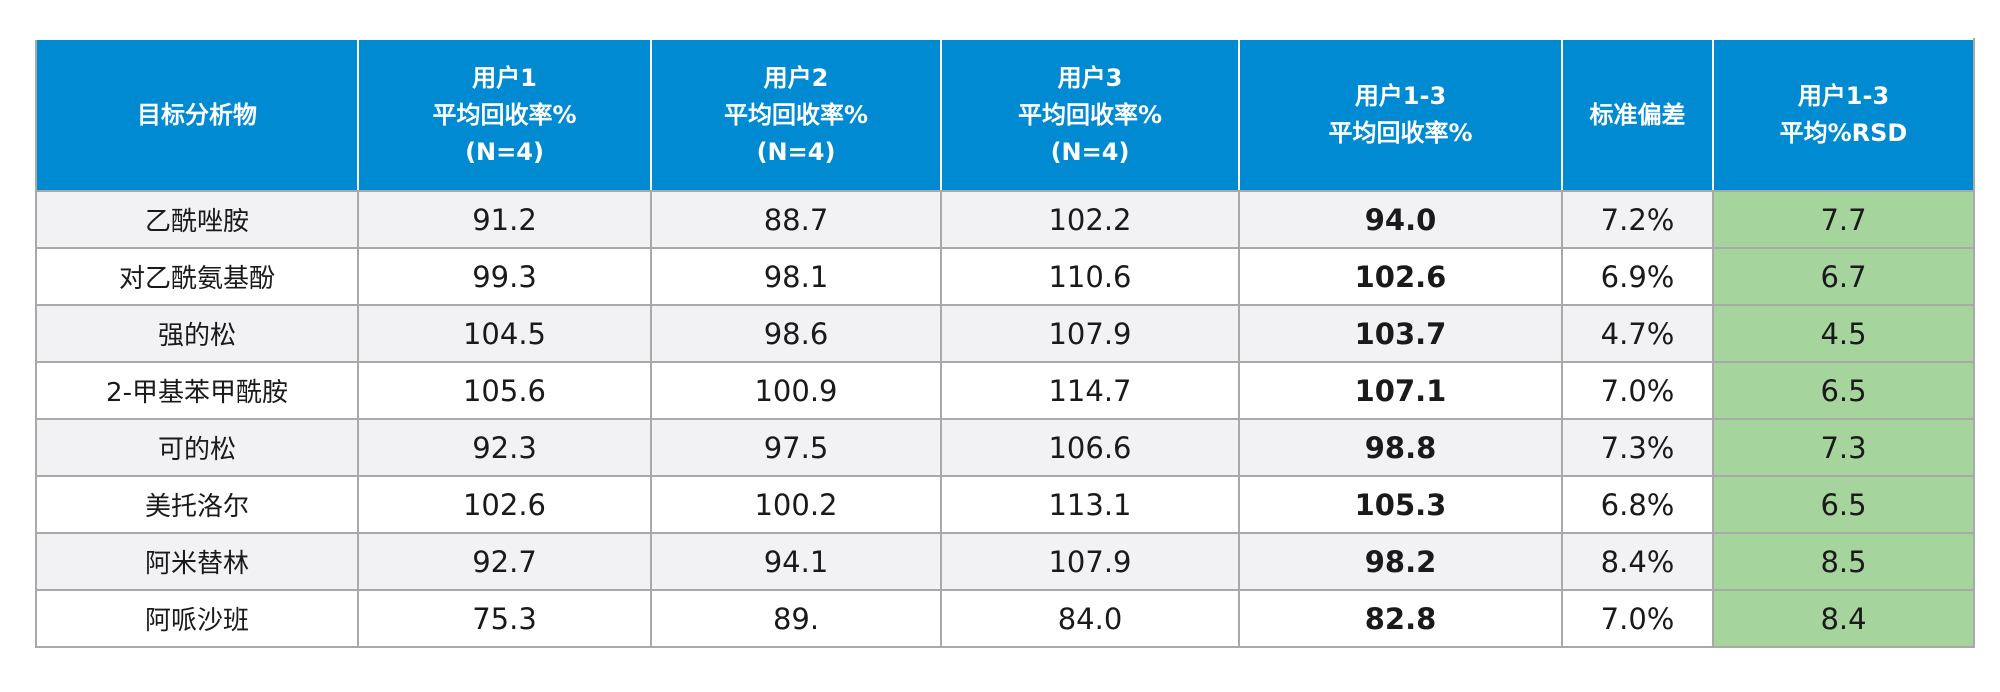 This screenshot has width=2000, height=692. I want to click on header-mean-rsd: 用户1-3 平均%RSD, so click(1843, 115).